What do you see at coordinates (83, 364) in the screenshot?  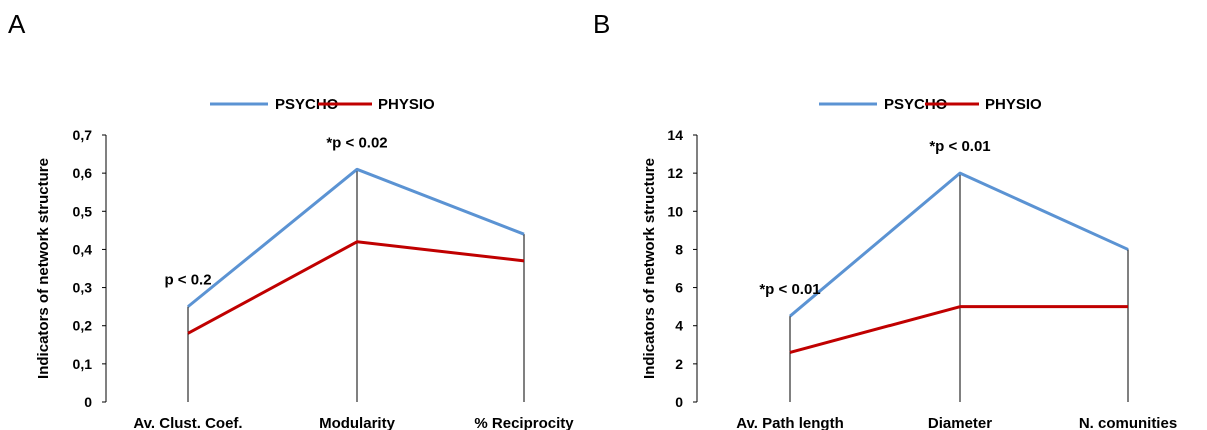 I see `y-tick-label: 0,1` at bounding box center [83, 364].